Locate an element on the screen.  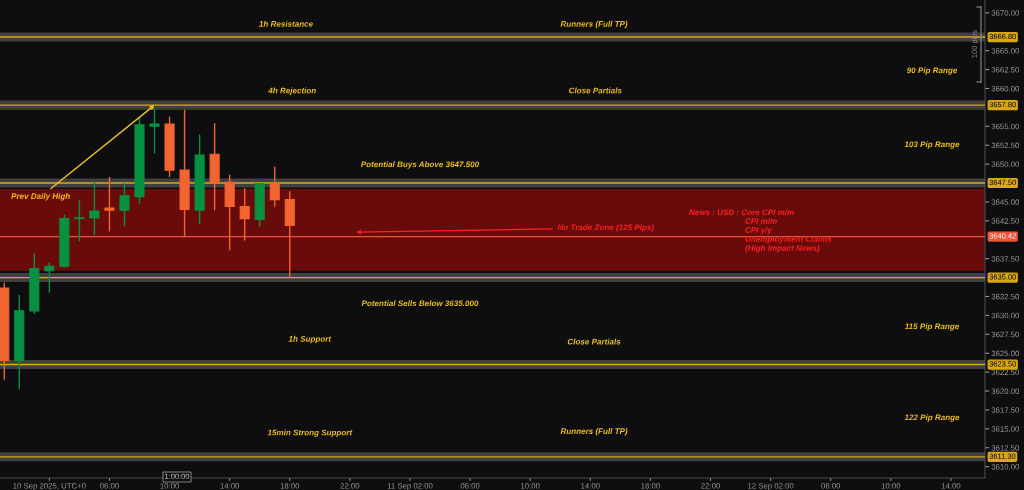
annotation: 4h Rejection is located at coordinates (292, 91).